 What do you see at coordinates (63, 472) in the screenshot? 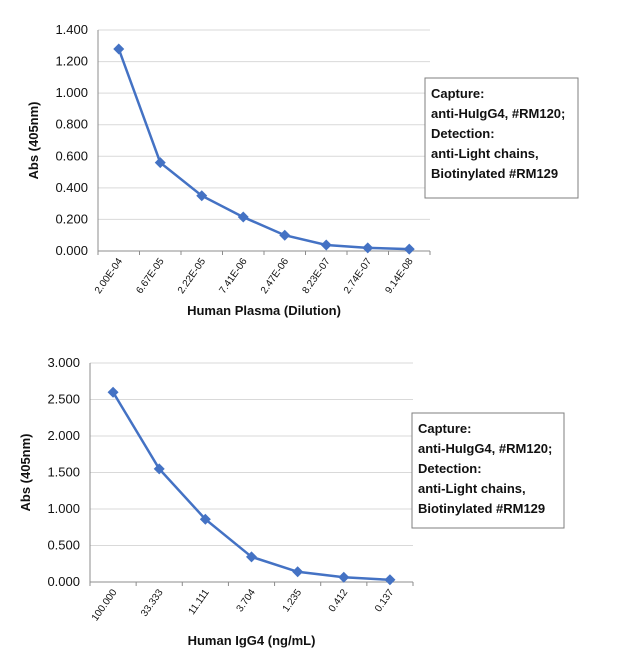
I see `y-tick-label: 1.500` at bounding box center [63, 472].